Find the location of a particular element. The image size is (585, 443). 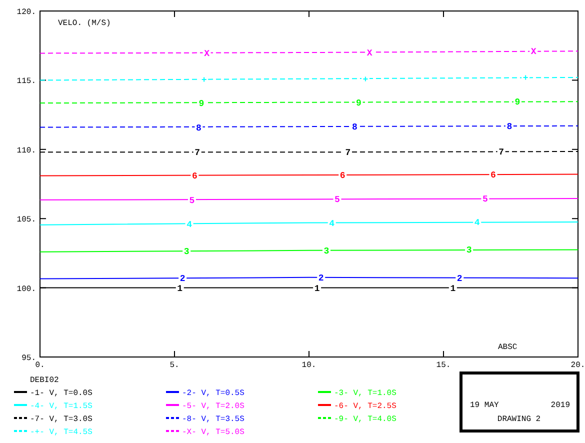

y-tick-label: 95. is located at coordinates (29, 358).